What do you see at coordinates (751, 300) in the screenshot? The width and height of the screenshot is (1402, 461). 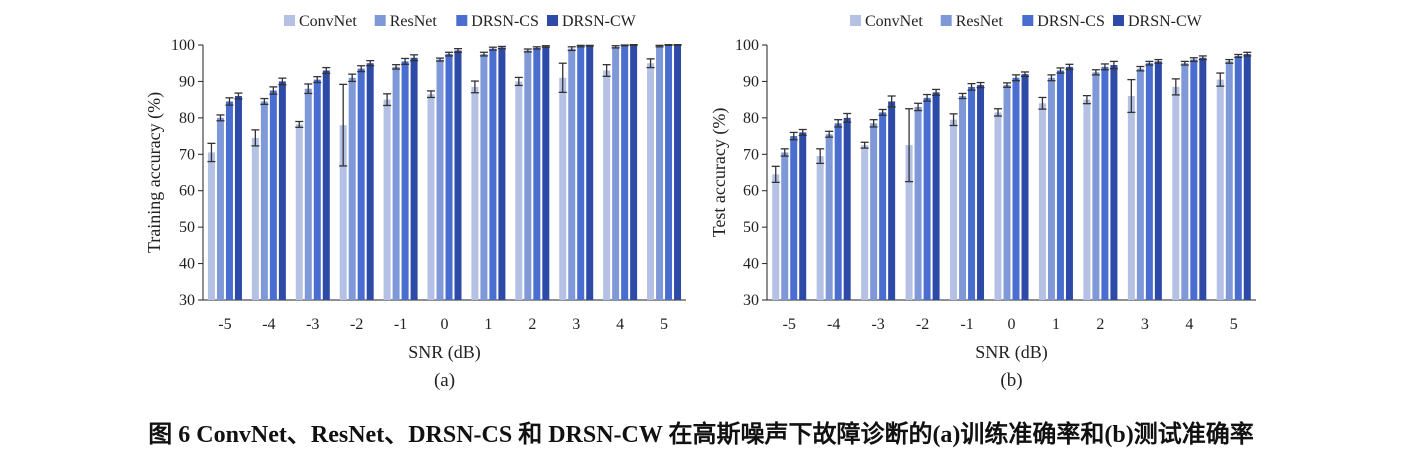 I see `chart1-y-tick-label: 30` at bounding box center [751, 300].